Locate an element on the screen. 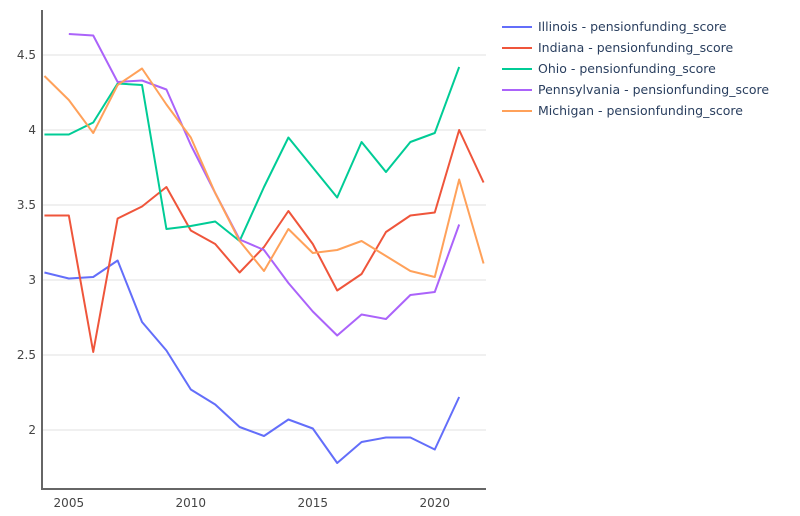 This screenshot has height=516, width=800. x-tick-labels: 2005 2010 2015 2020 is located at coordinates (252, 503).